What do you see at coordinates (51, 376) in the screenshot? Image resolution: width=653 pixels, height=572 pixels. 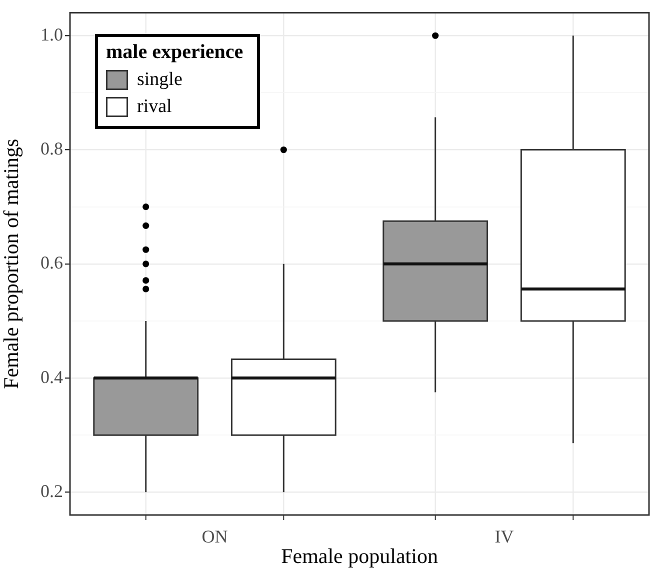 I see `y-tick-label: 0.4` at bounding box center [51, 376].